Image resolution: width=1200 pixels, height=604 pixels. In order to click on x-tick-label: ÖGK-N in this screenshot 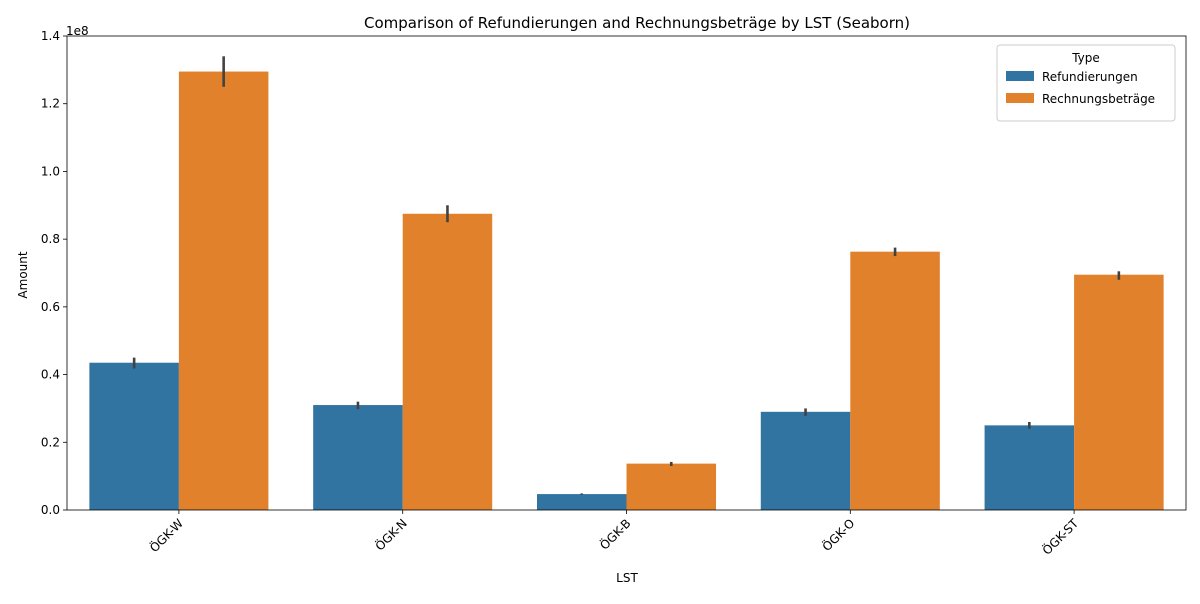, I will do `click(390, 534)`.